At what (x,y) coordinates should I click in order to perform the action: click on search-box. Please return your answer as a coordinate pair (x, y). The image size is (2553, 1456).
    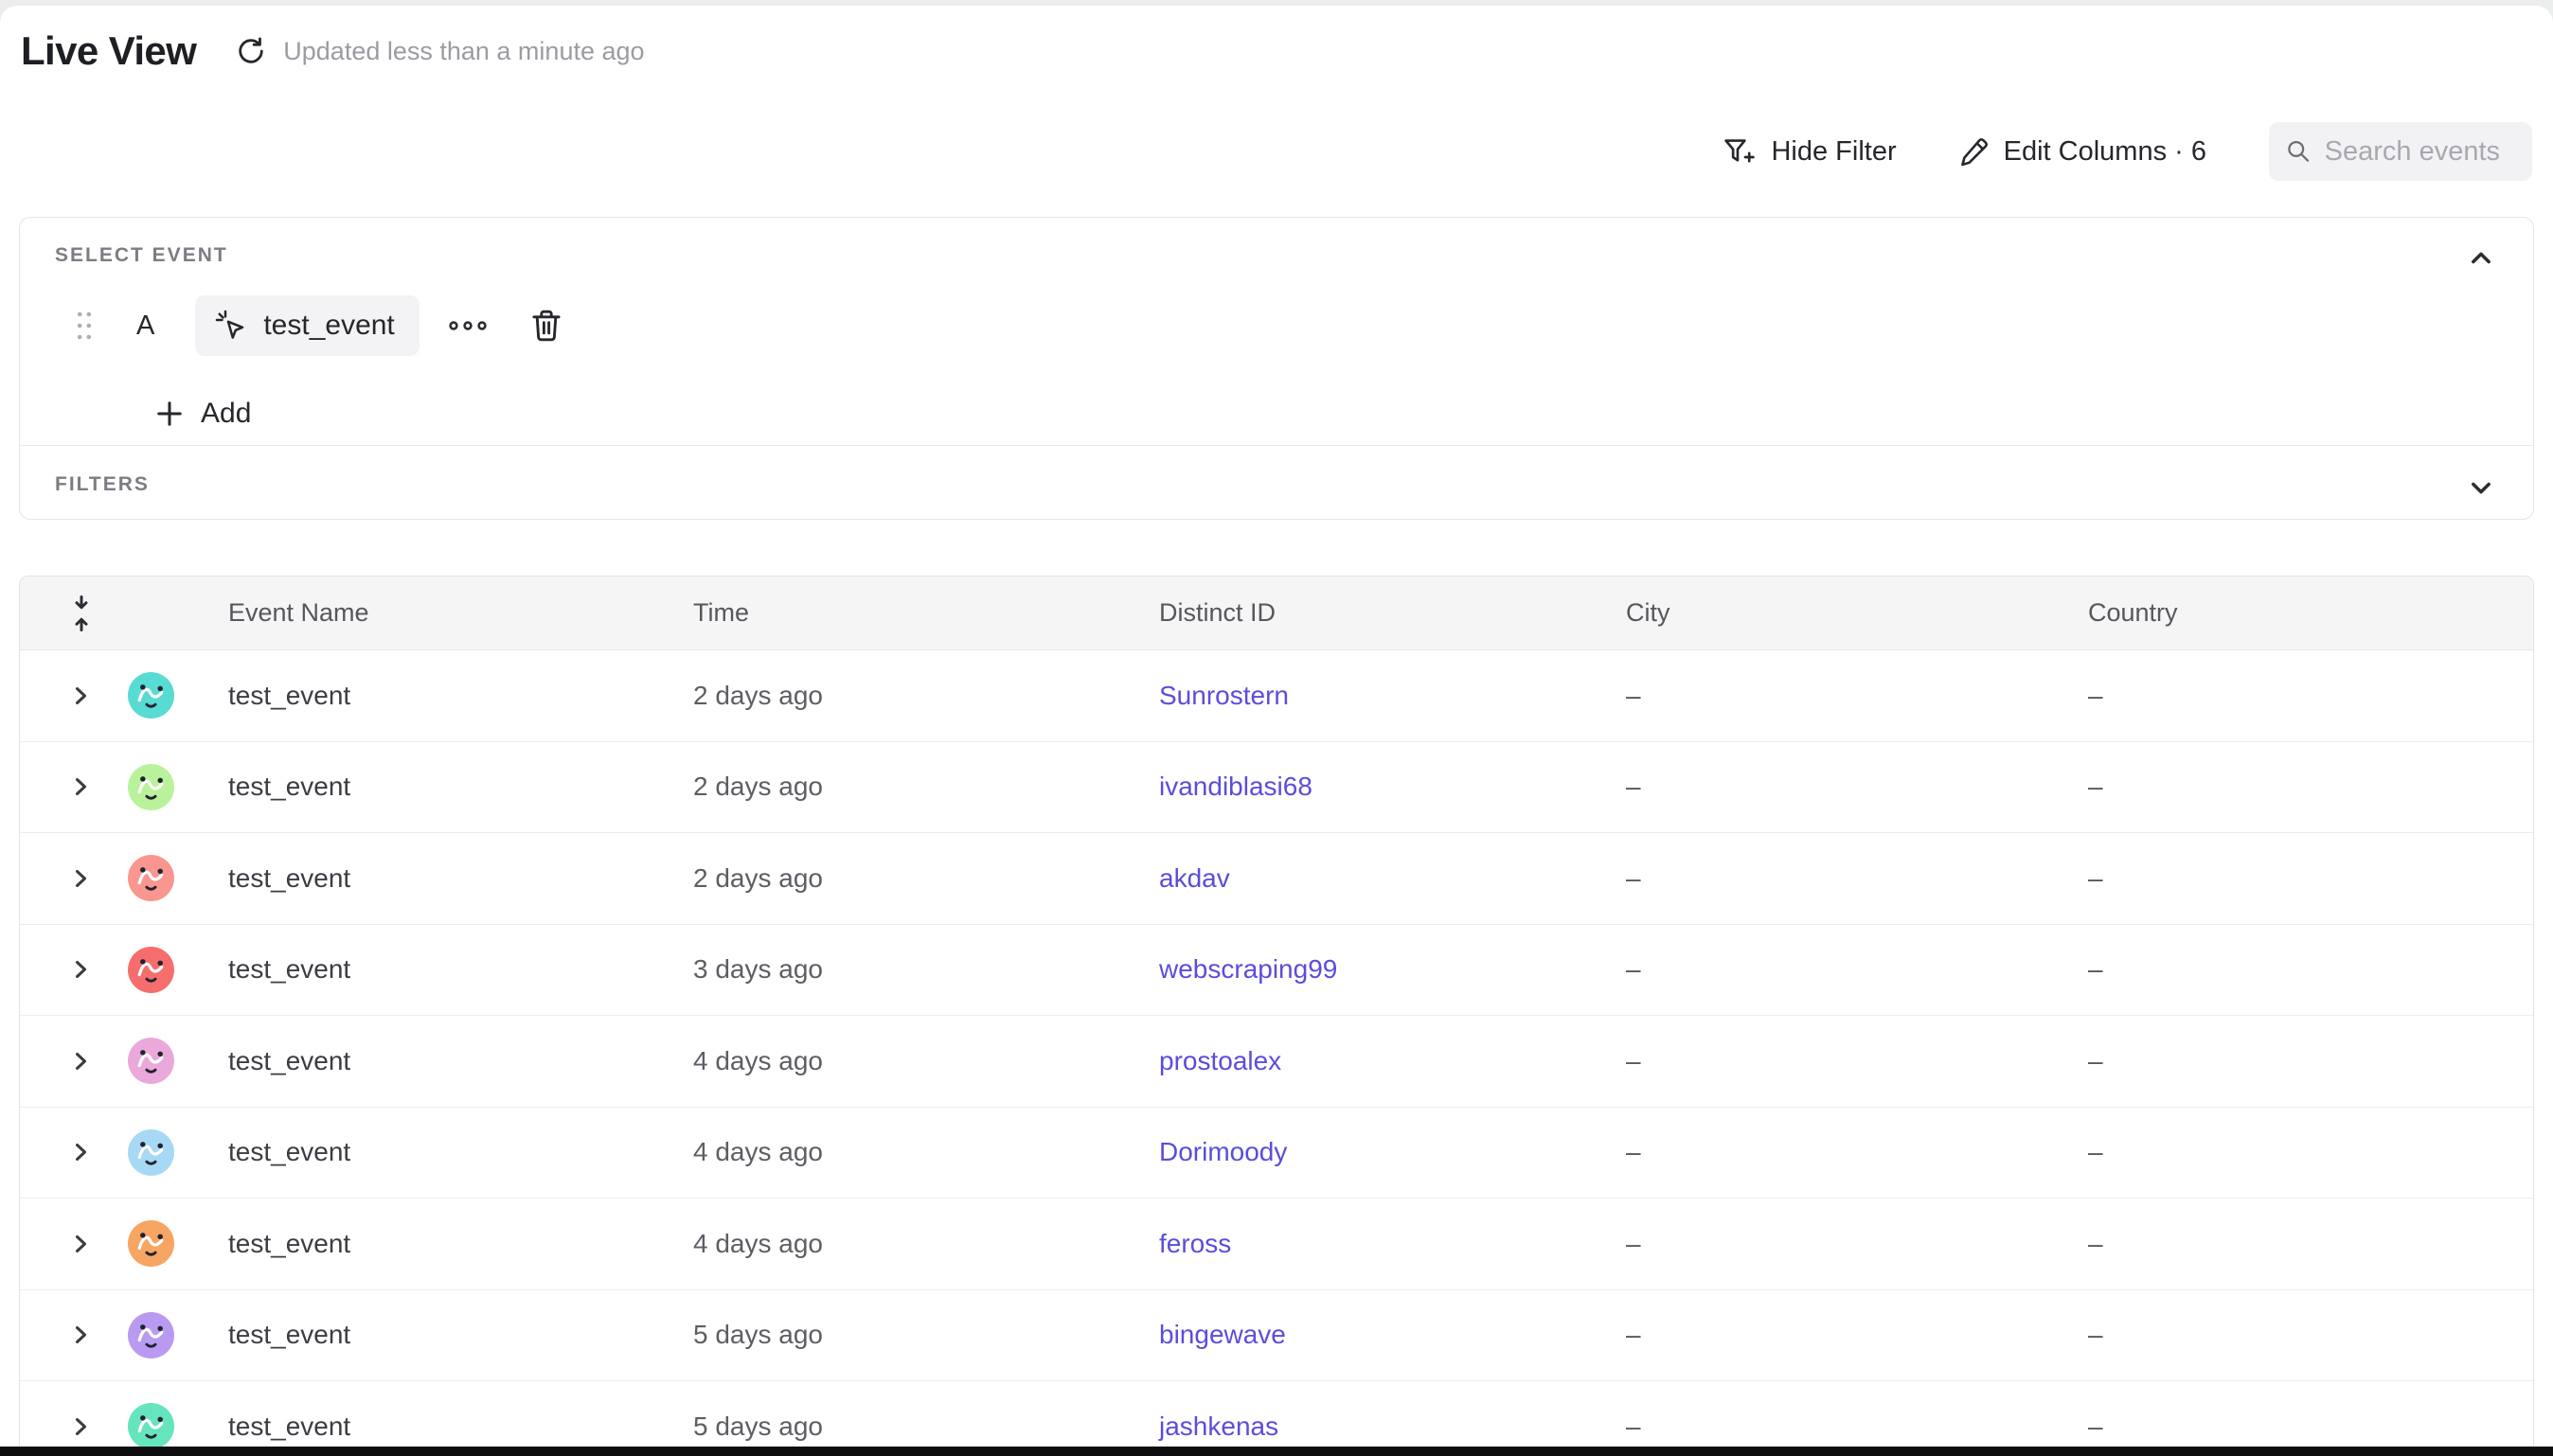
    Looking at the image, I should click on (2401, 152).